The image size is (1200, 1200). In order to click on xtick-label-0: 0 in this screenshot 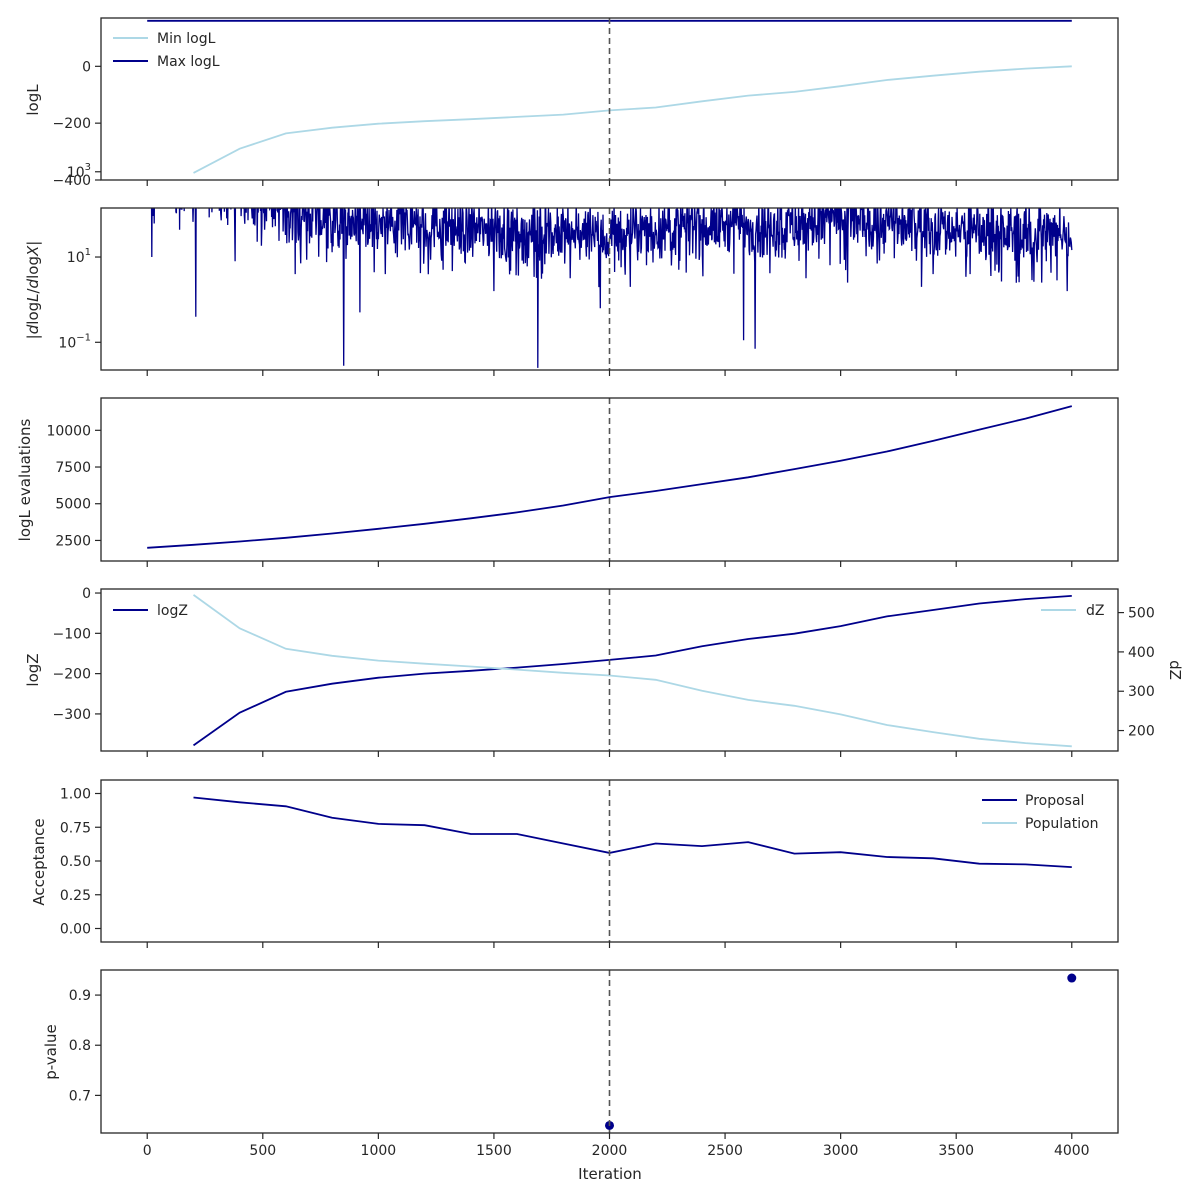, I will do `click(147, 1151)`.